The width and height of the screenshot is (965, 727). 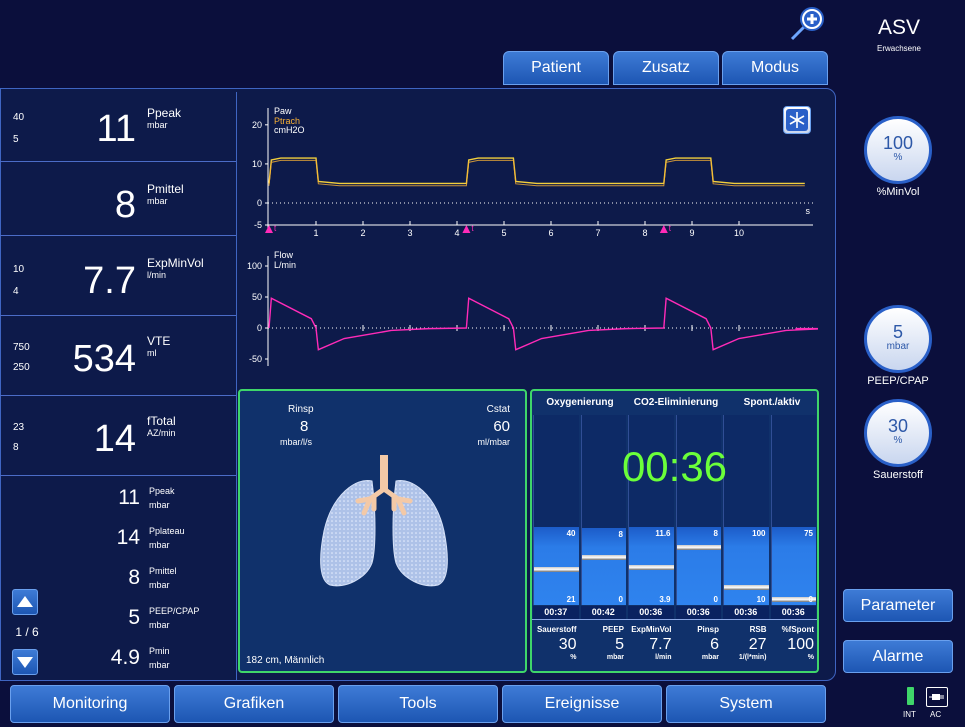 I want to click on battery-icon, so click(x=910, y=696).